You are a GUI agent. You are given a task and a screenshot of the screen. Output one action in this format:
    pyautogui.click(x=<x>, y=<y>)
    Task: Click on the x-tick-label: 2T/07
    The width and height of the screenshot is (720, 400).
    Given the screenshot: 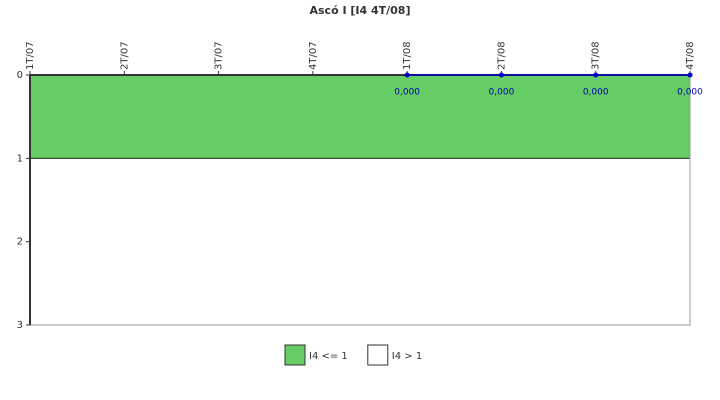 What is the action you would take?
    pyautogui.click(x=124, y=55)
    